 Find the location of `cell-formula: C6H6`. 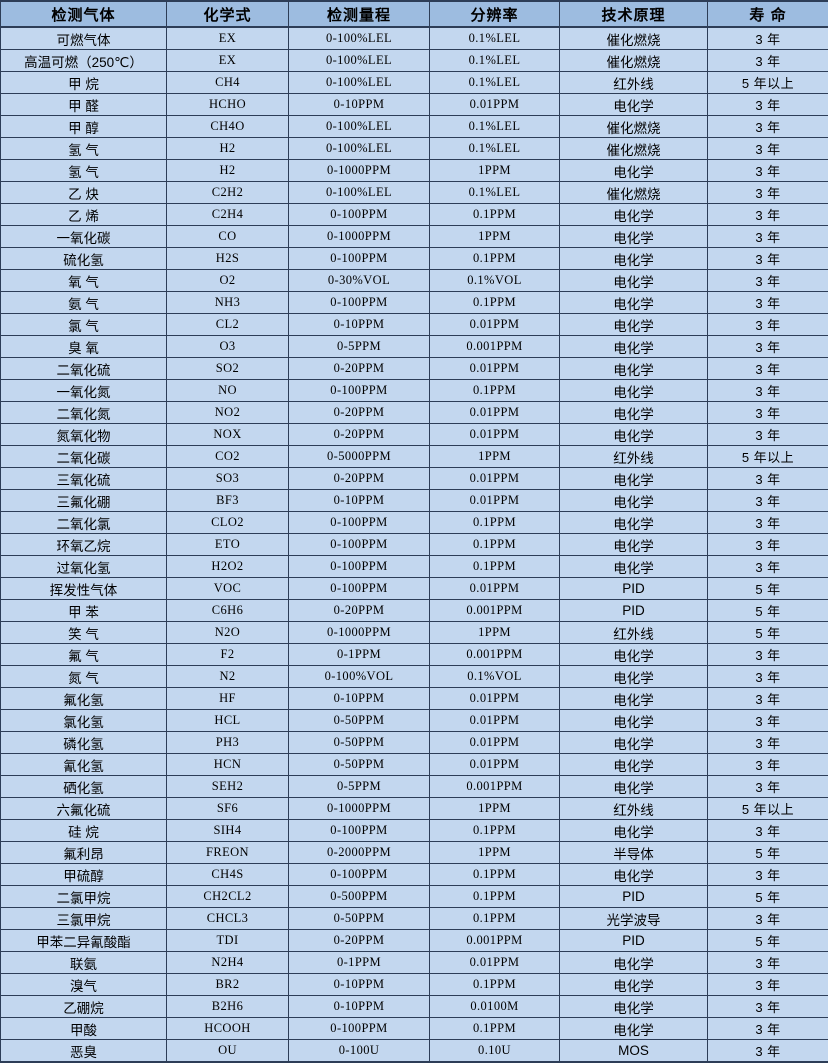

cell-formula: C6H6 is located at coordinates (228, 611).